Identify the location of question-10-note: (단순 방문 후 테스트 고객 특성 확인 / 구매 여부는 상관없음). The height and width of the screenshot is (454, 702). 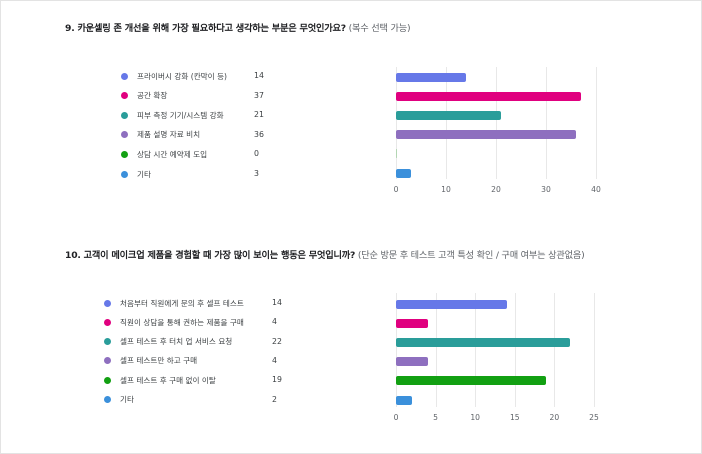
(471, 255).